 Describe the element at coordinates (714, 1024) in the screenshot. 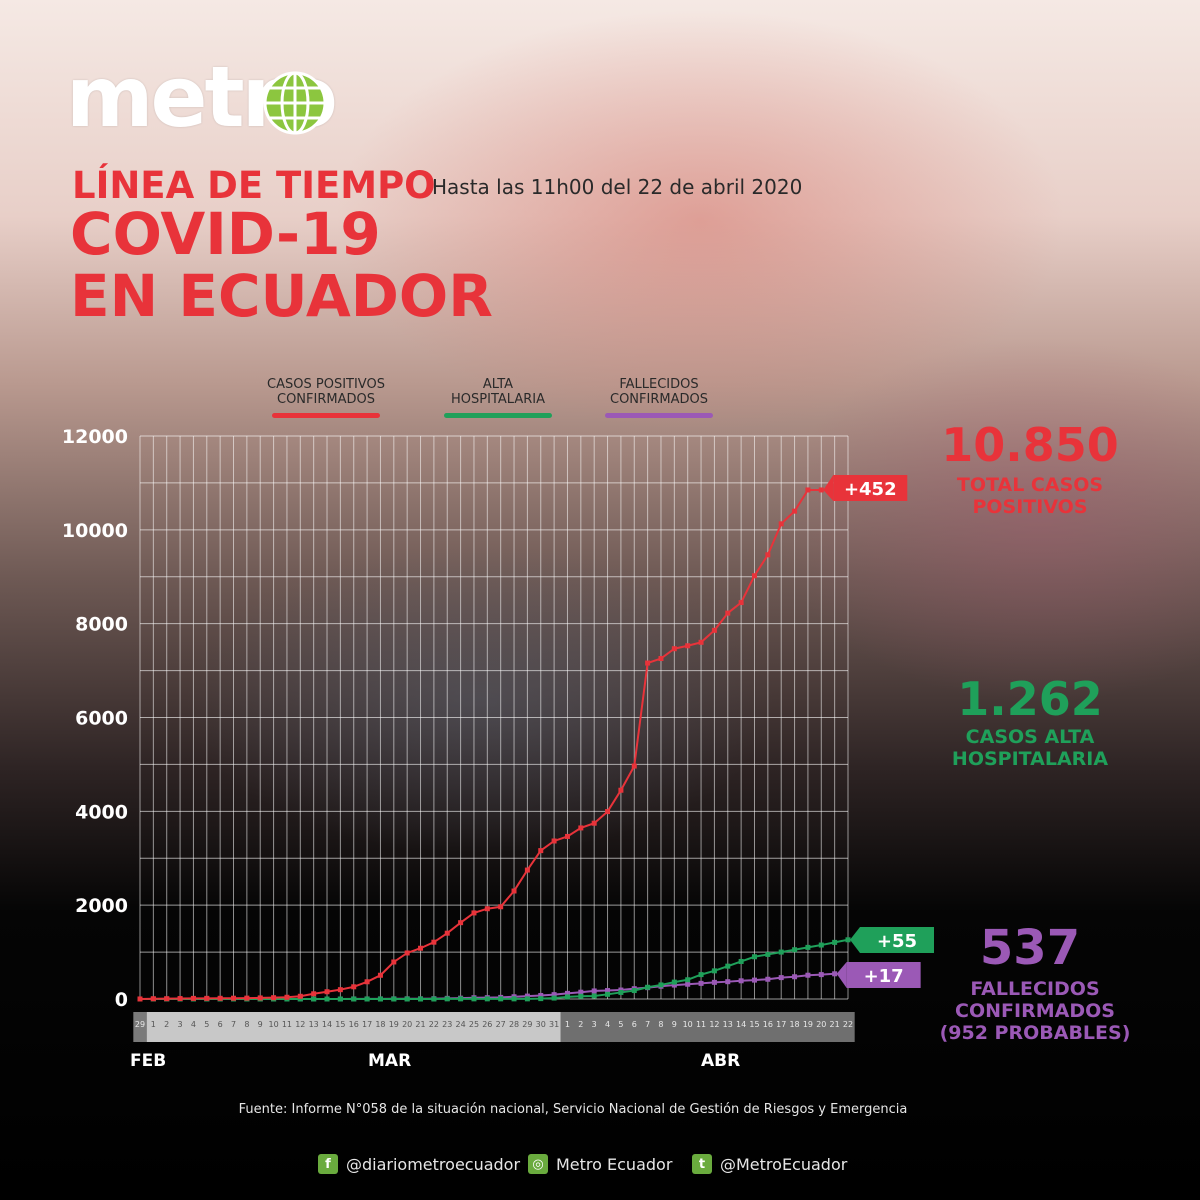

I see `x-day-label: 12` at that location.